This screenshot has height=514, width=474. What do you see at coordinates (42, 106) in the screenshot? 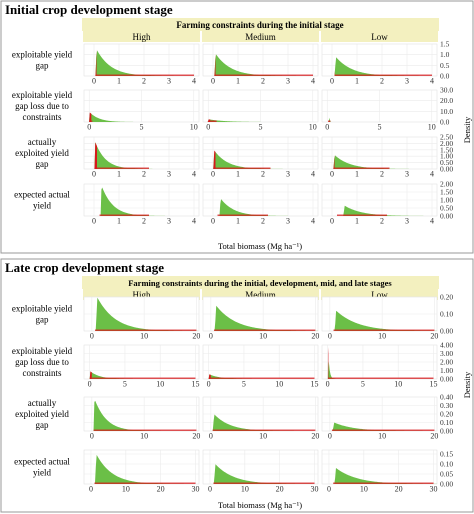
I see `row-label: gap loss due to` at bounding box center [42, 106].